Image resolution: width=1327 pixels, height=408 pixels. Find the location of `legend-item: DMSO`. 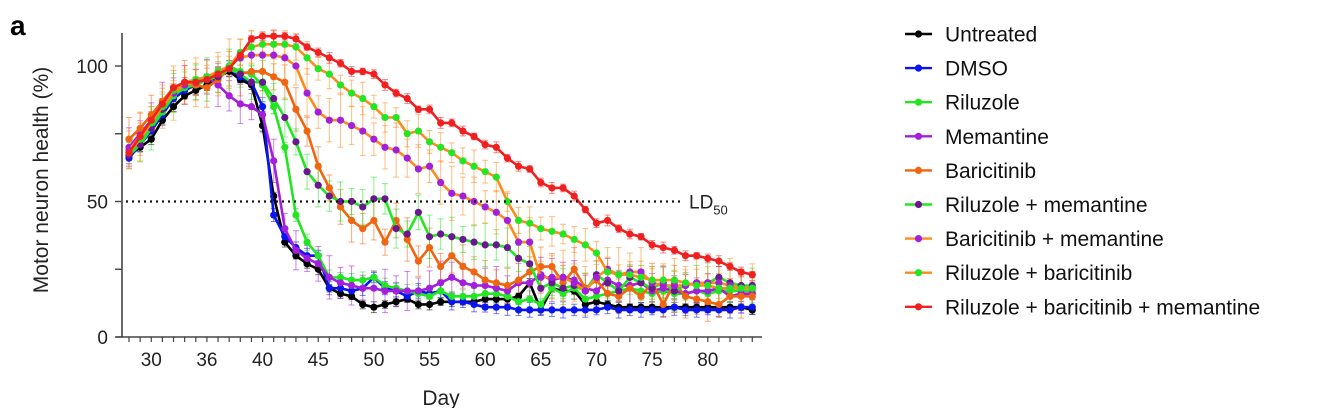

legend-item: DMSO is located at coordinates (956, 69).